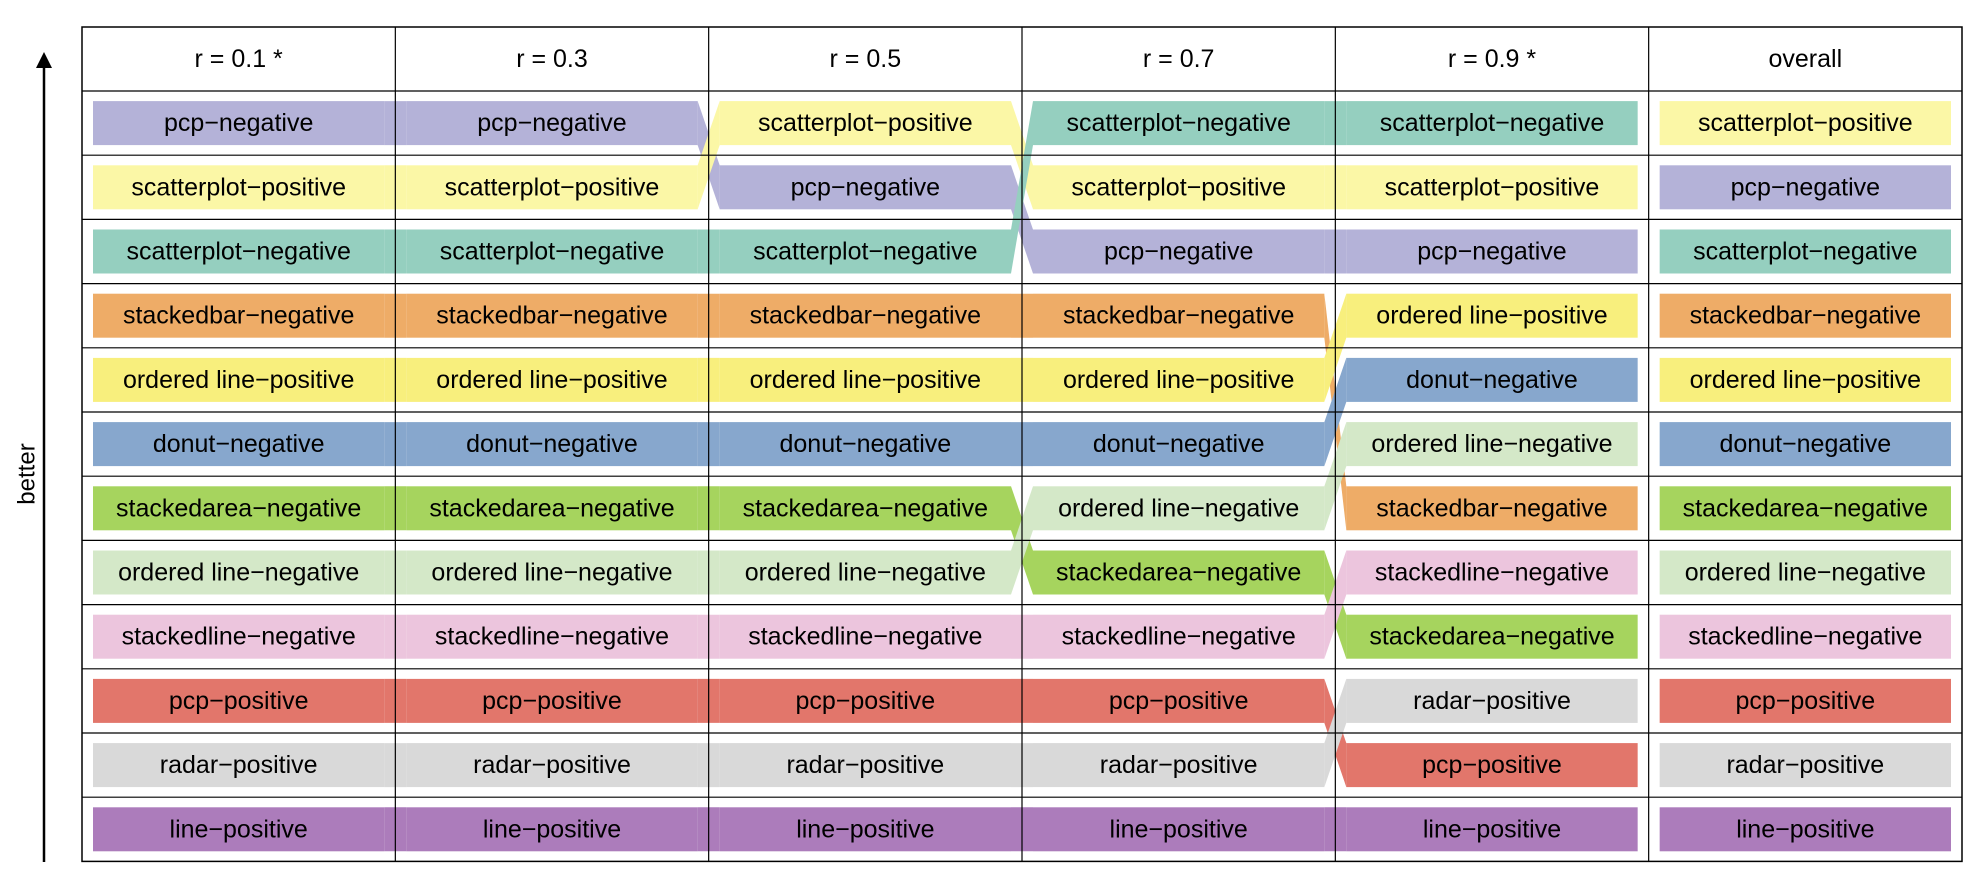  I want to click on cell-label-scatterplot-negative-col6: scatterplot−negative, so click(1805, 252).